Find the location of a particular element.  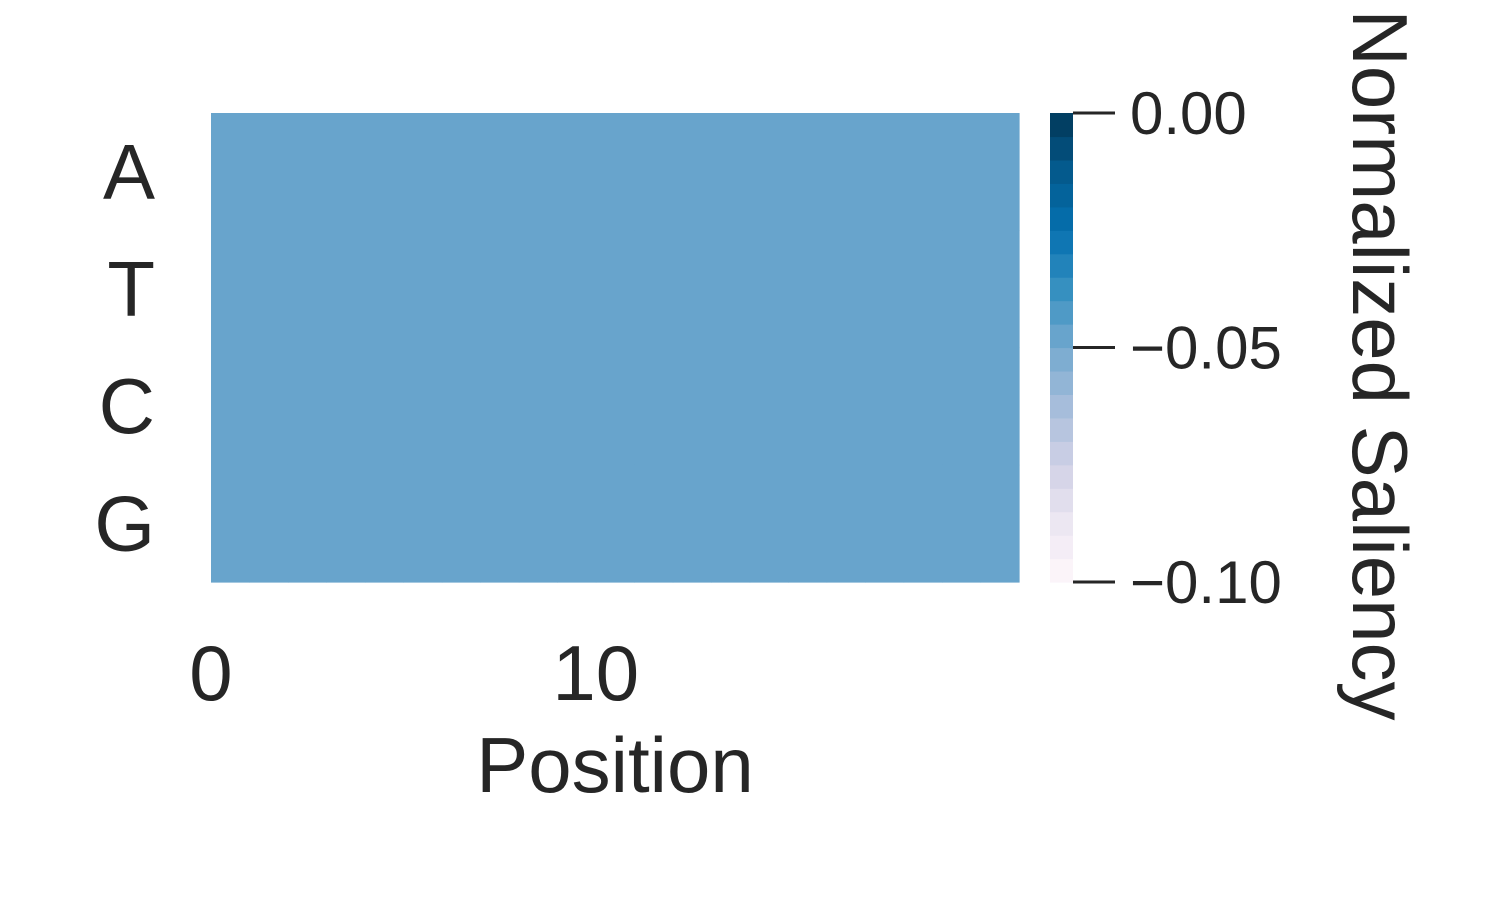

colorbar-tick-label: −0.05 is located at coordinates (1206, 348).